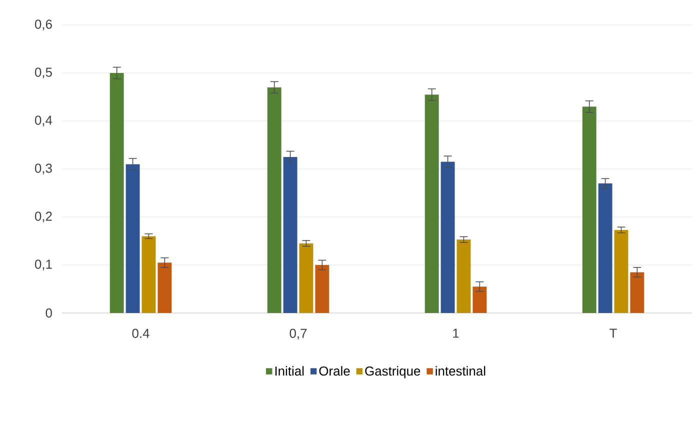 The width and height of the screenshot is (699, 423). What do you see at coordinates (456, 333) in the screenshot?
I see `x-tick-label: 1` at bounding box center [456, 333].